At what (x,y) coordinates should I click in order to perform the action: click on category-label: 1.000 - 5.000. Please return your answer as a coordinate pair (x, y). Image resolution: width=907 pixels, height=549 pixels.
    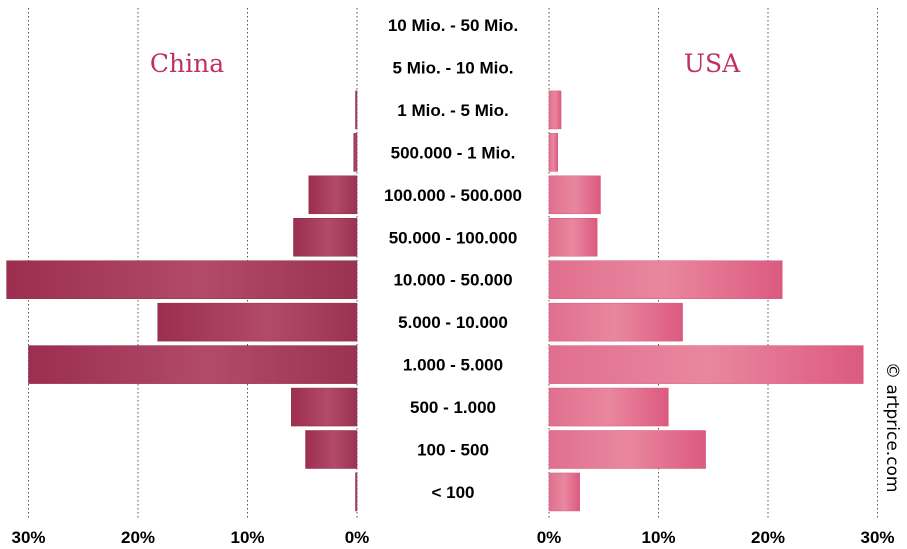
    Looking at the image, I should click on (453, 365).